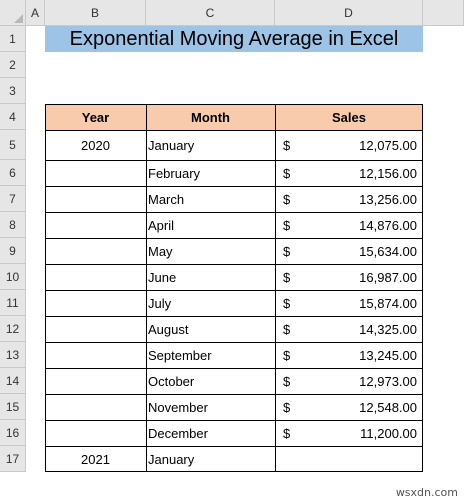 The height and width of the screenshot is (503, 464). Describe the element at coordinates (168, 329) in the screenshot. I see `month-cell: August` at that location.